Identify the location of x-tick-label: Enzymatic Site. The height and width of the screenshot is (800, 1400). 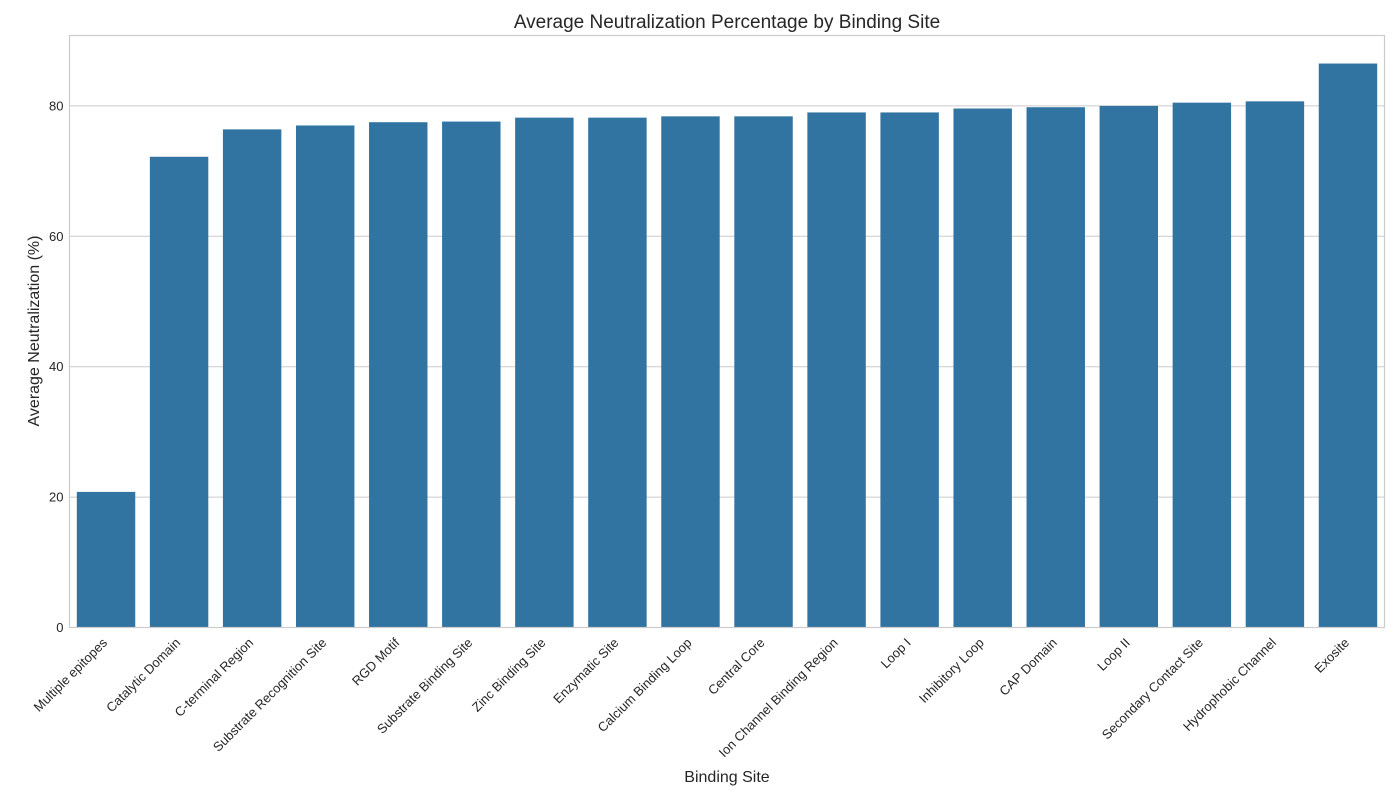
(585, 670).